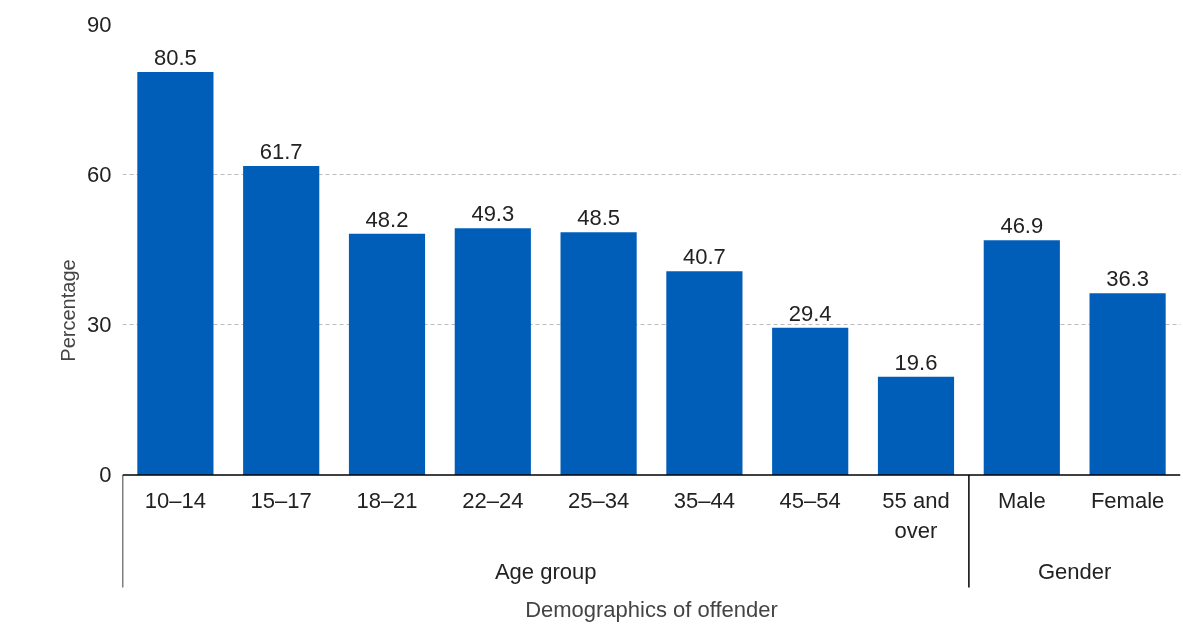  Describe the element at coordinates (916, 362) in the screenshot. I see `data-label: 19.6` at that location.